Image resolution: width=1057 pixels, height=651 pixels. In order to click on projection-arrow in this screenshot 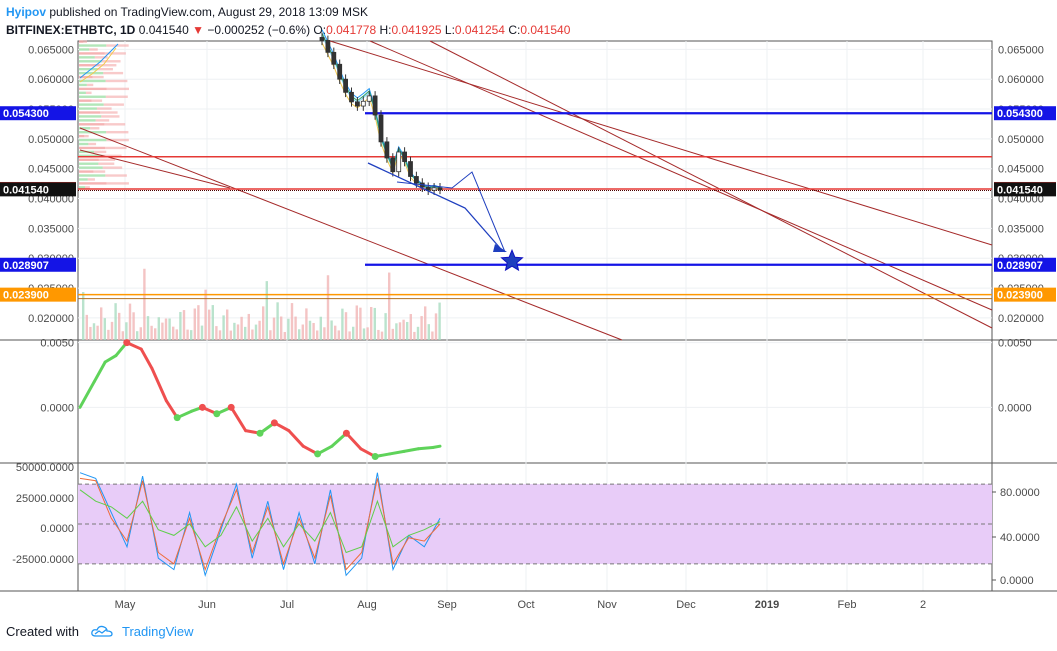, I will do `click(434, 205)`.